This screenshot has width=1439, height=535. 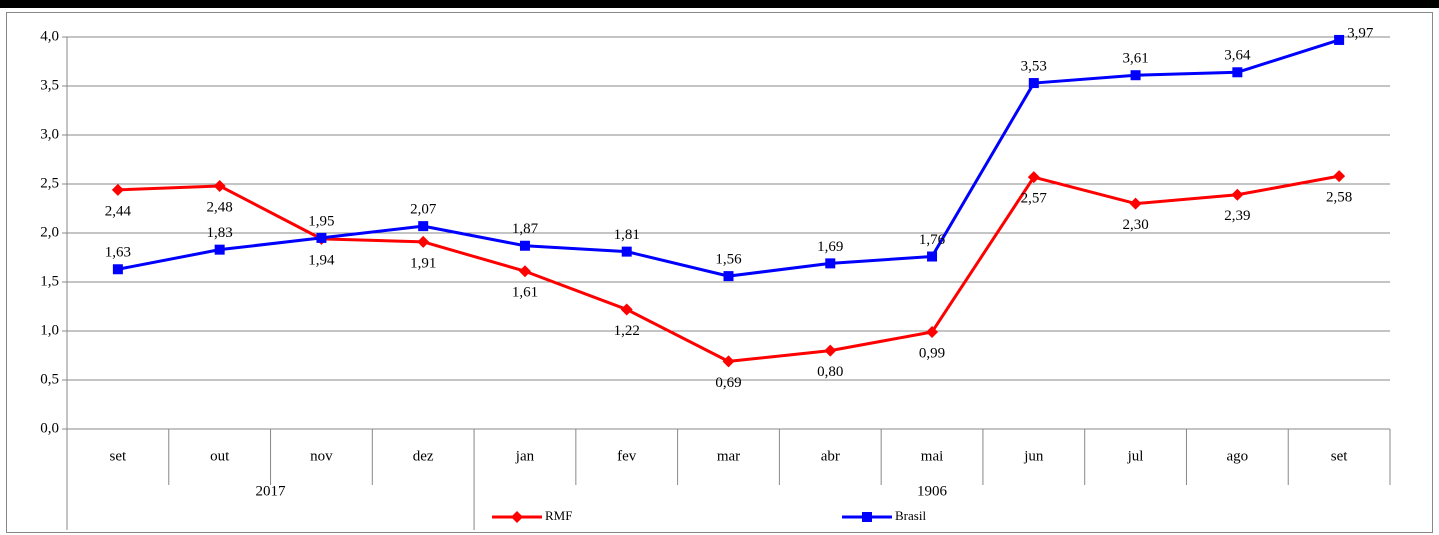 What do you see at coordinates (728, 456) in the screenshot?
I see `x-tick-label: mar` at bounding box center [728, 456].